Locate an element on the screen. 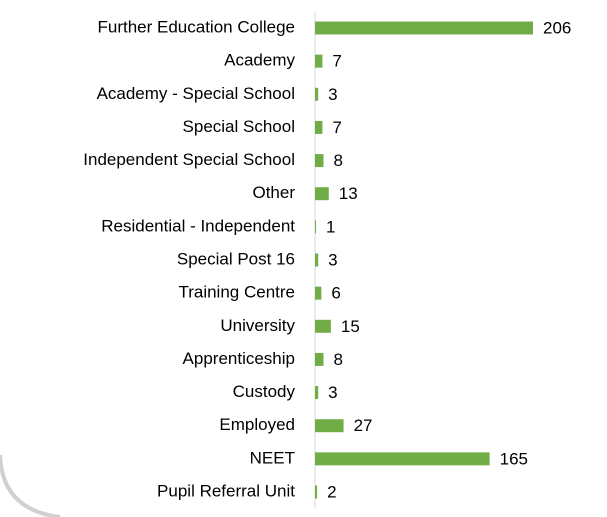  data-label: 206 is located at coordinates (557, 27).